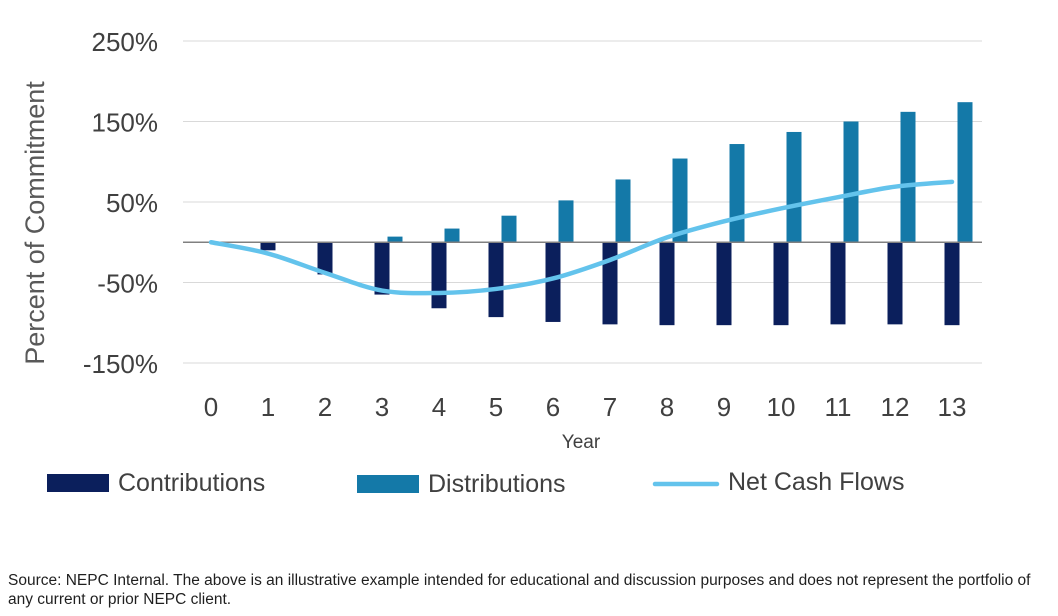  What do you see at coordinates (125, 42) in the screenshot?
I see `y-tick-label: 250%` at bounding box center [125, 42].